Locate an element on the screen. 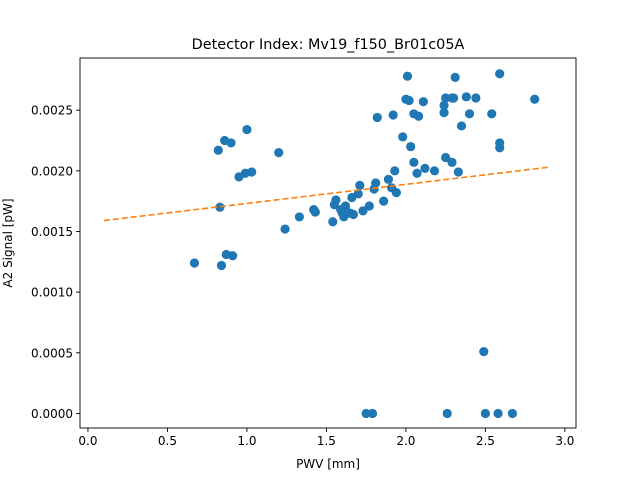 Image resolution: width=640 pixels, height=480 pixels. x-tick-label: 0.5 is located at coordinates (167, 441).